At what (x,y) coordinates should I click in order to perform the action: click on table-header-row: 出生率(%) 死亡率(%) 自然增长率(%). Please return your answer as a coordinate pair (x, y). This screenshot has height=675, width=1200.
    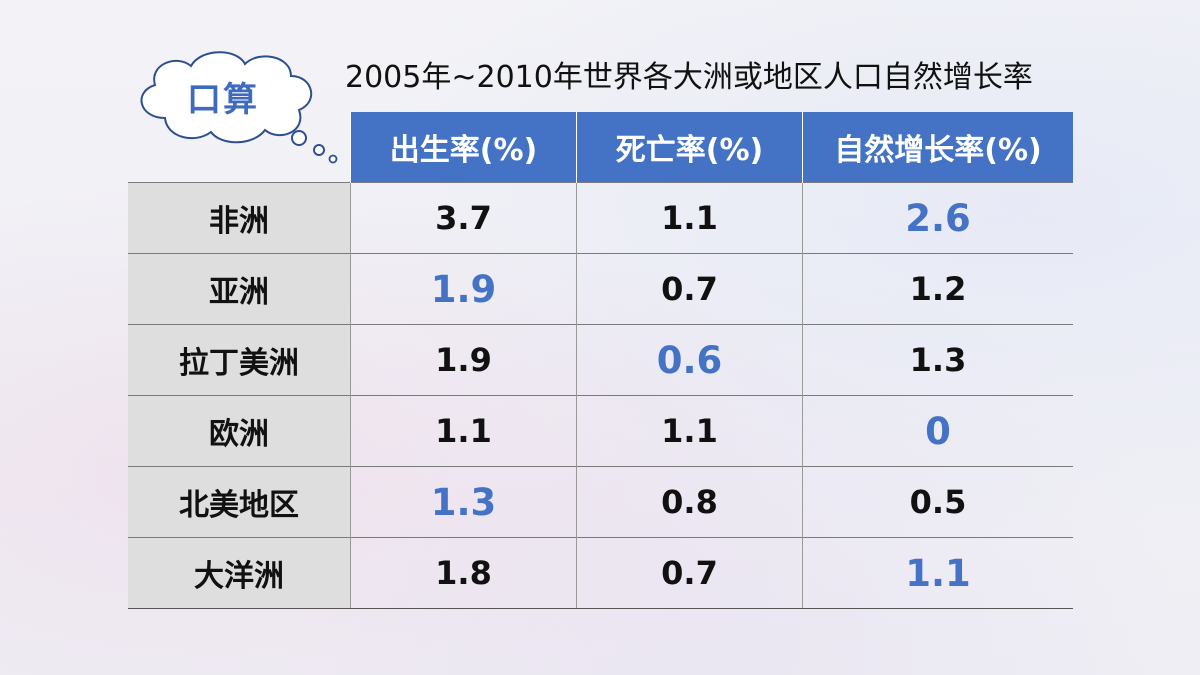
    Looking at the image, I should click on (600, 147).